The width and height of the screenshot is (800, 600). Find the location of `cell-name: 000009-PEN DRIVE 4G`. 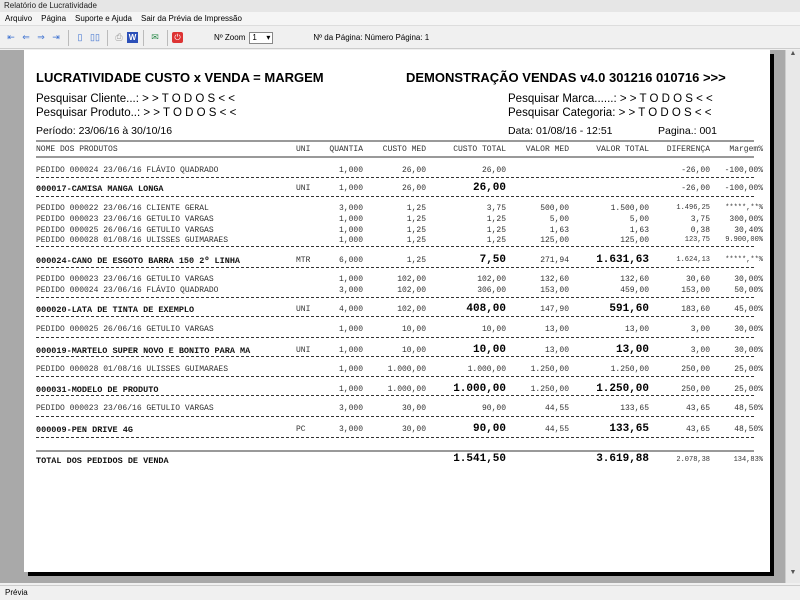

cell-name: 000009-PEN DRIVE 4G is located at coordinates (84, 430).